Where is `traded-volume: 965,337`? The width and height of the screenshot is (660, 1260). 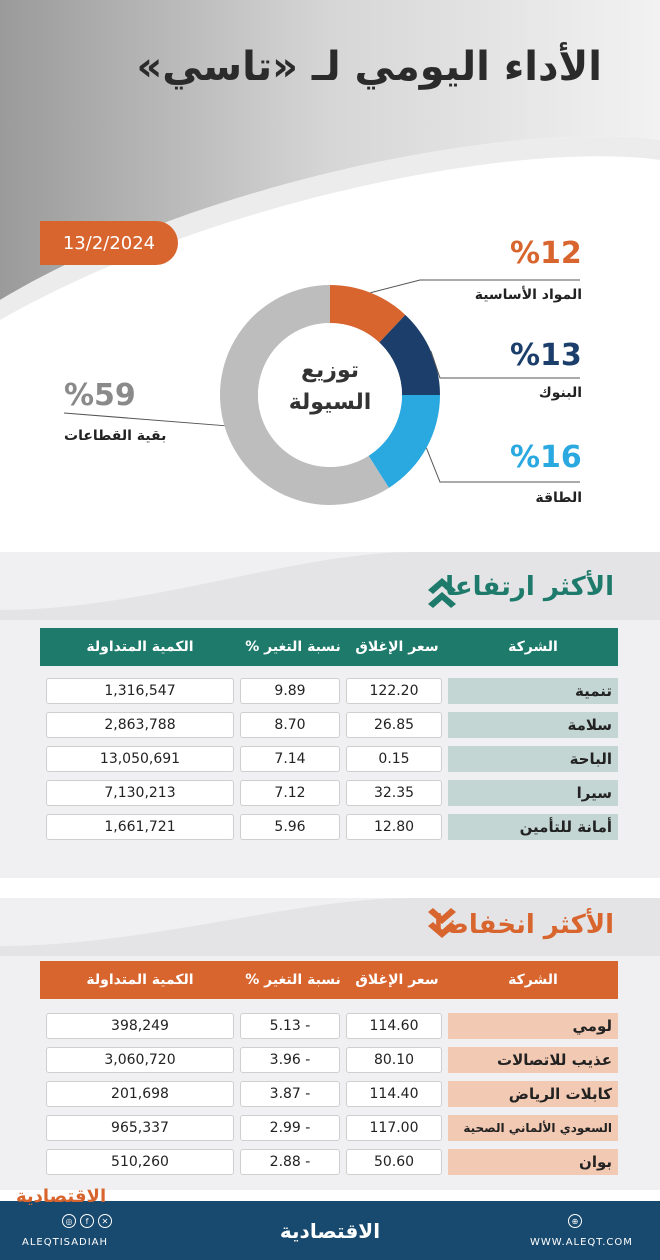 traded-volume: 965,337 is located at coordinates (140, 1128).